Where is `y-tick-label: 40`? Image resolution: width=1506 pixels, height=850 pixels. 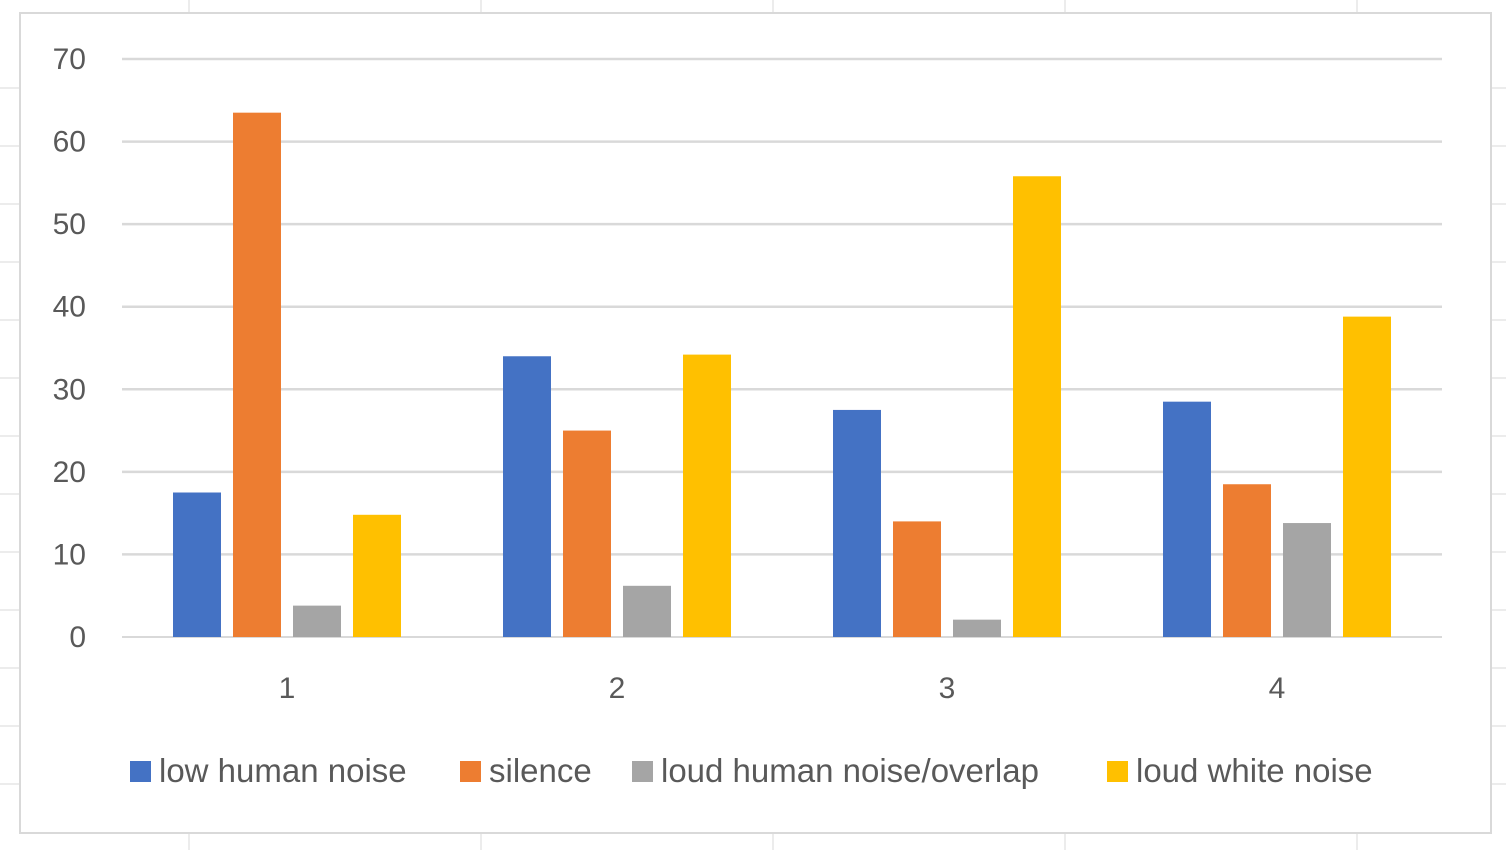 y-tick-label: 40 is located at coordinates (69, 307).